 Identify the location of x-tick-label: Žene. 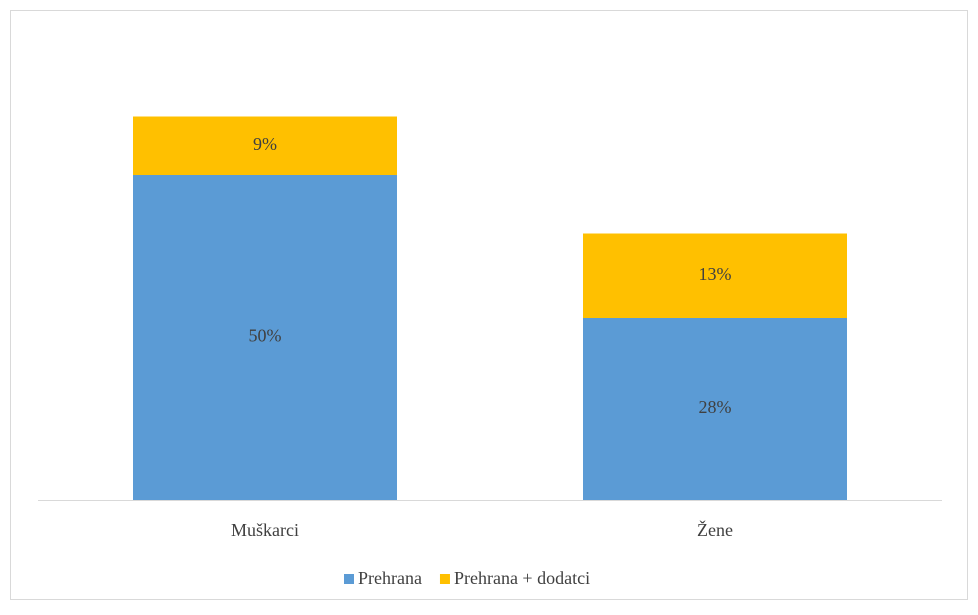
(715, 529).